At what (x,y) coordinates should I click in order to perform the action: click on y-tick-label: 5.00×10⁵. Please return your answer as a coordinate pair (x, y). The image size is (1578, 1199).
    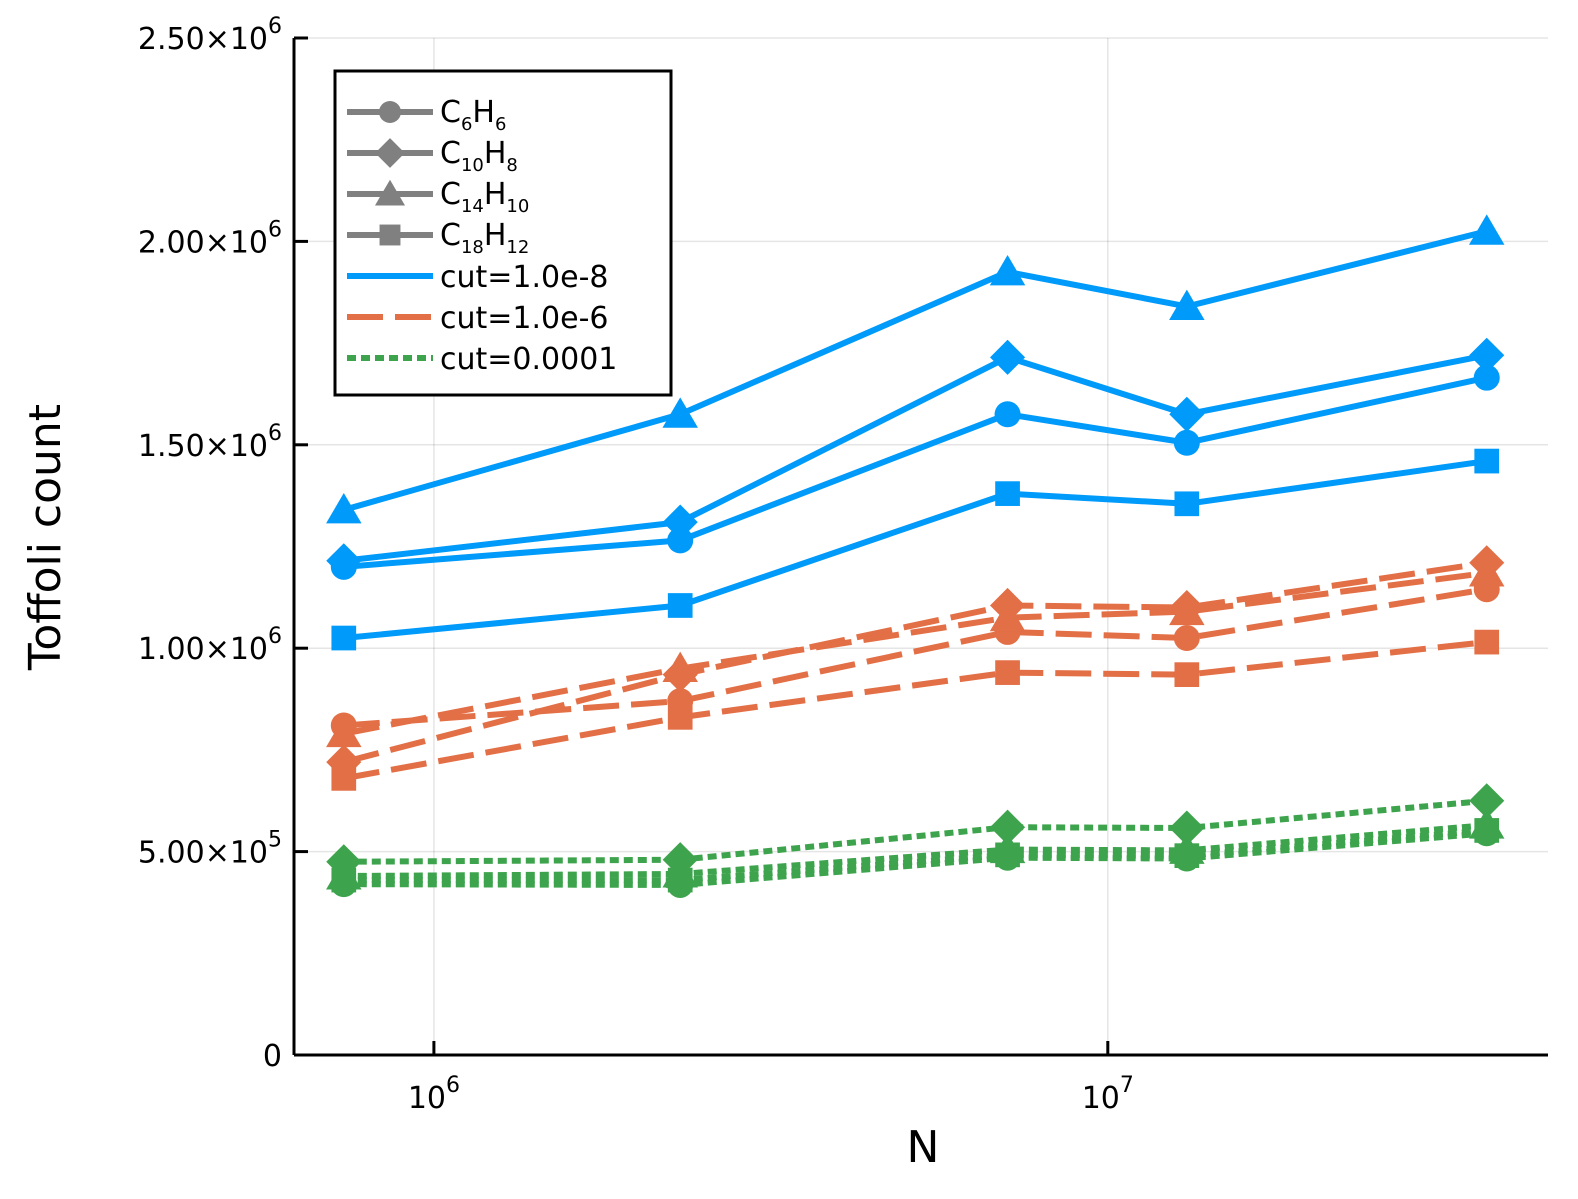
    Looking at the image, I should click on (210, 849).